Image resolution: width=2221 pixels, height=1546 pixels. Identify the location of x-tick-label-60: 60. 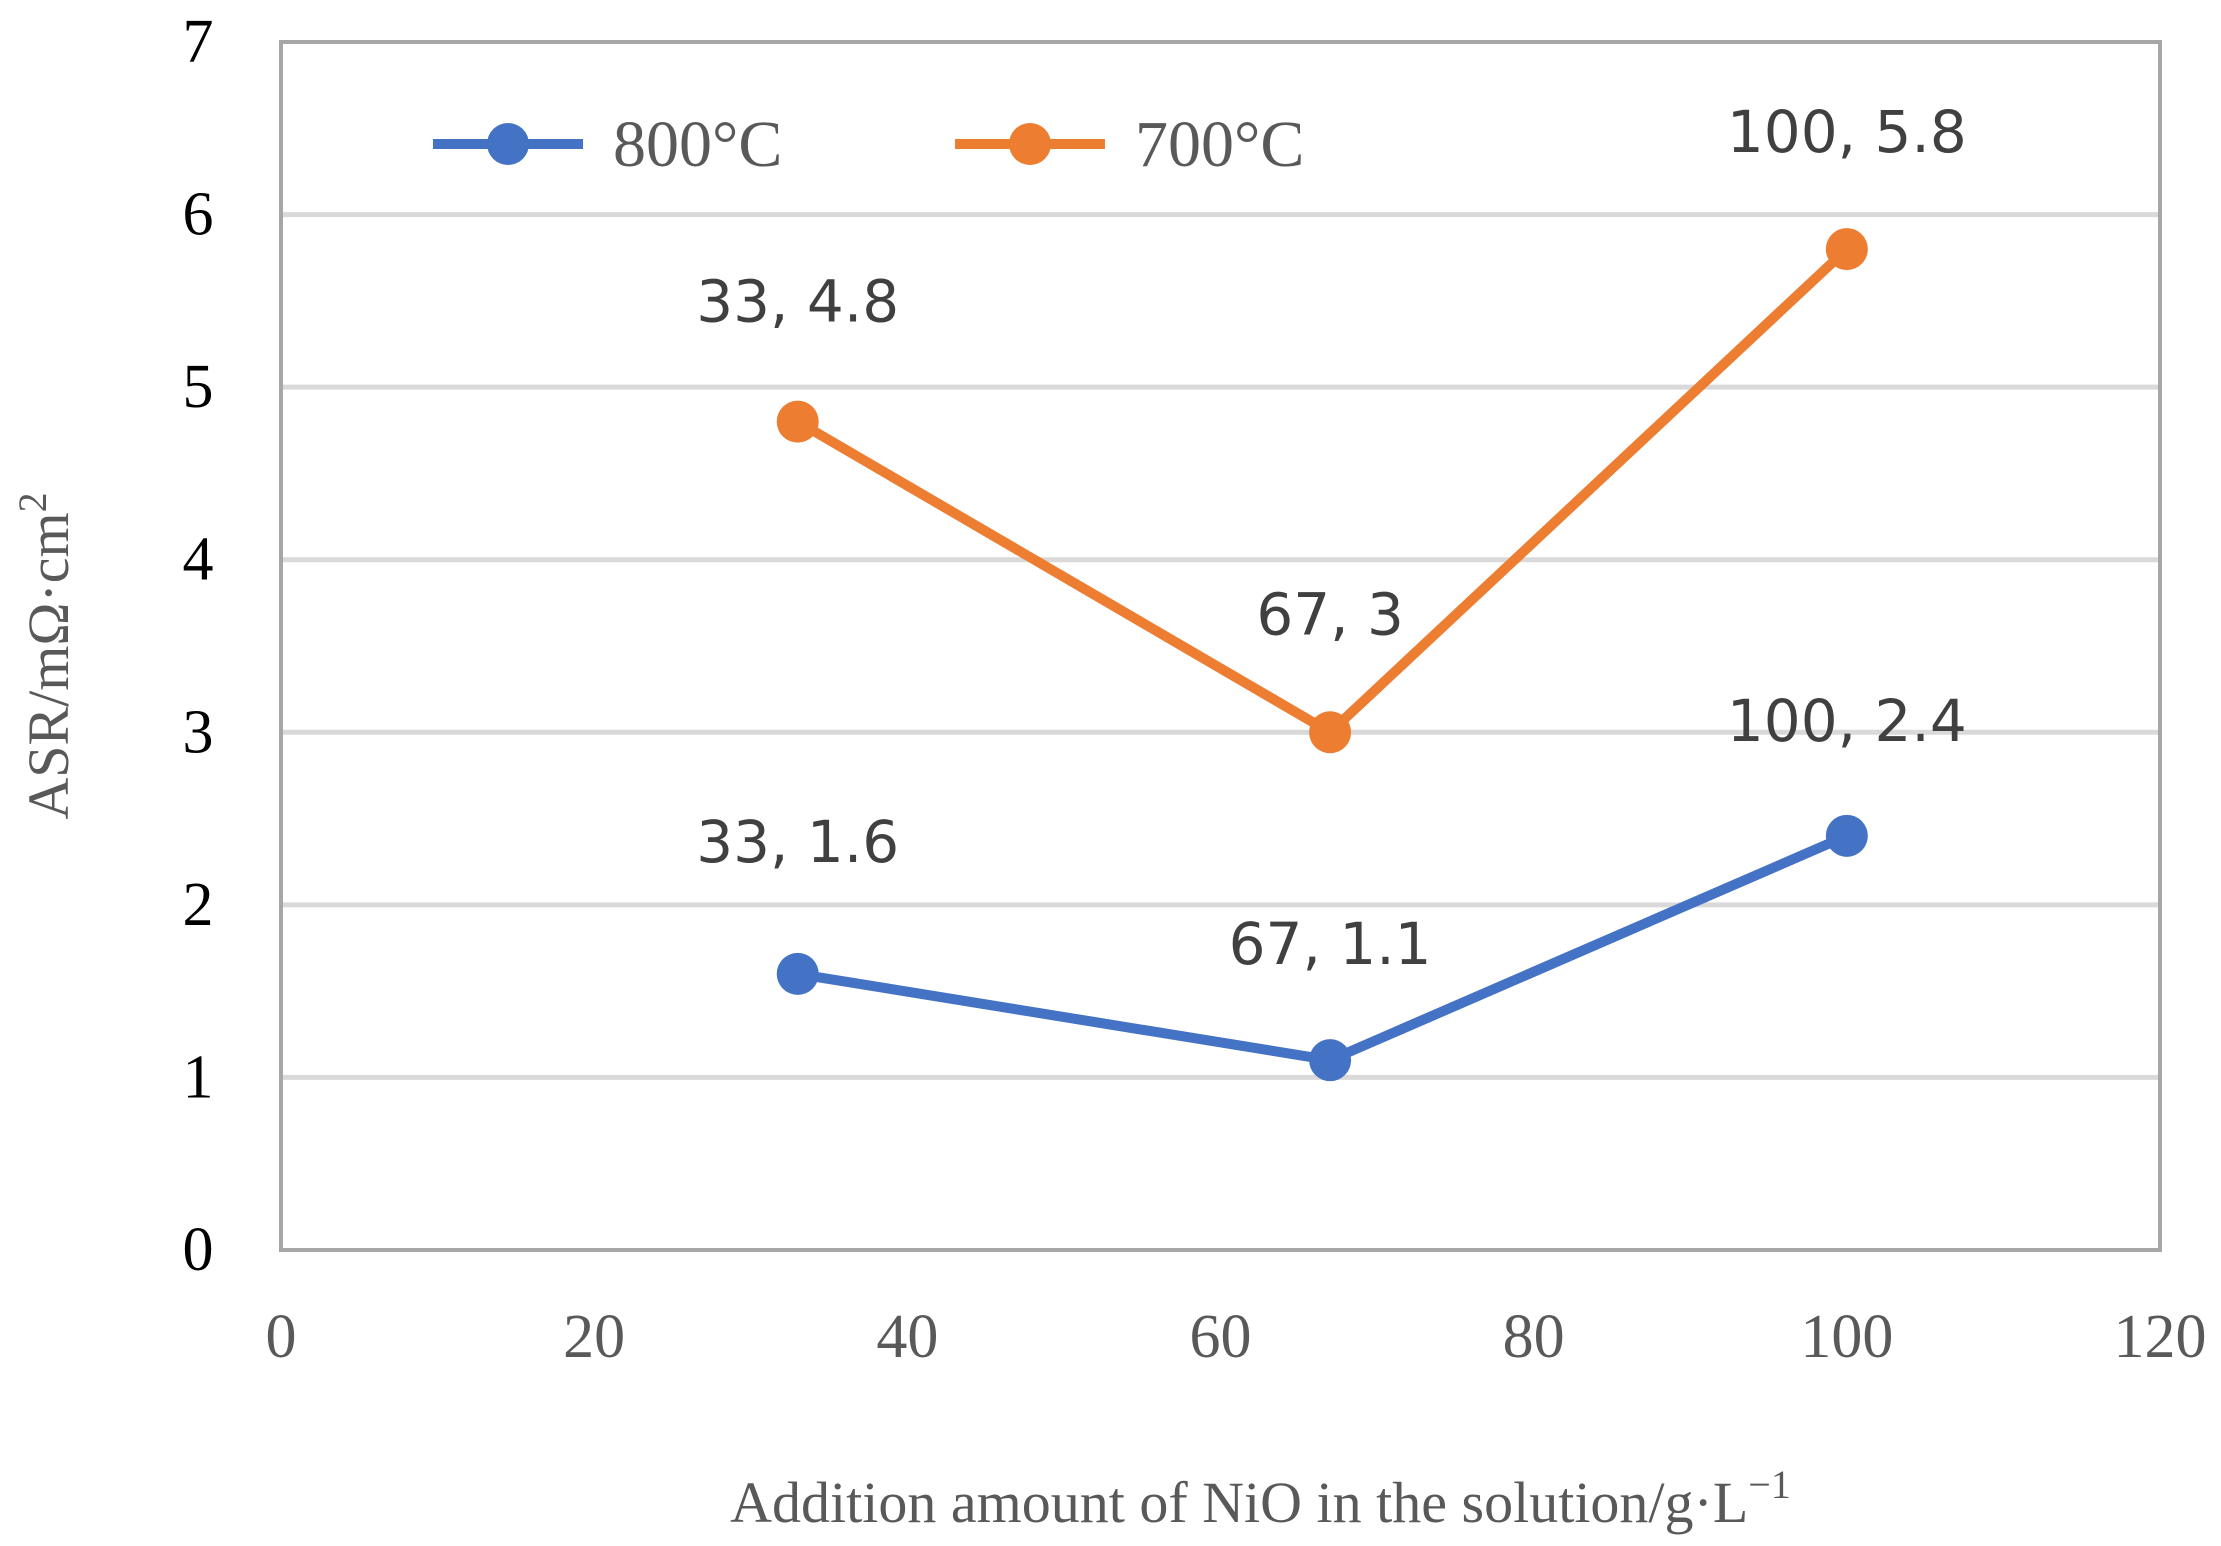
(1221, 1337).